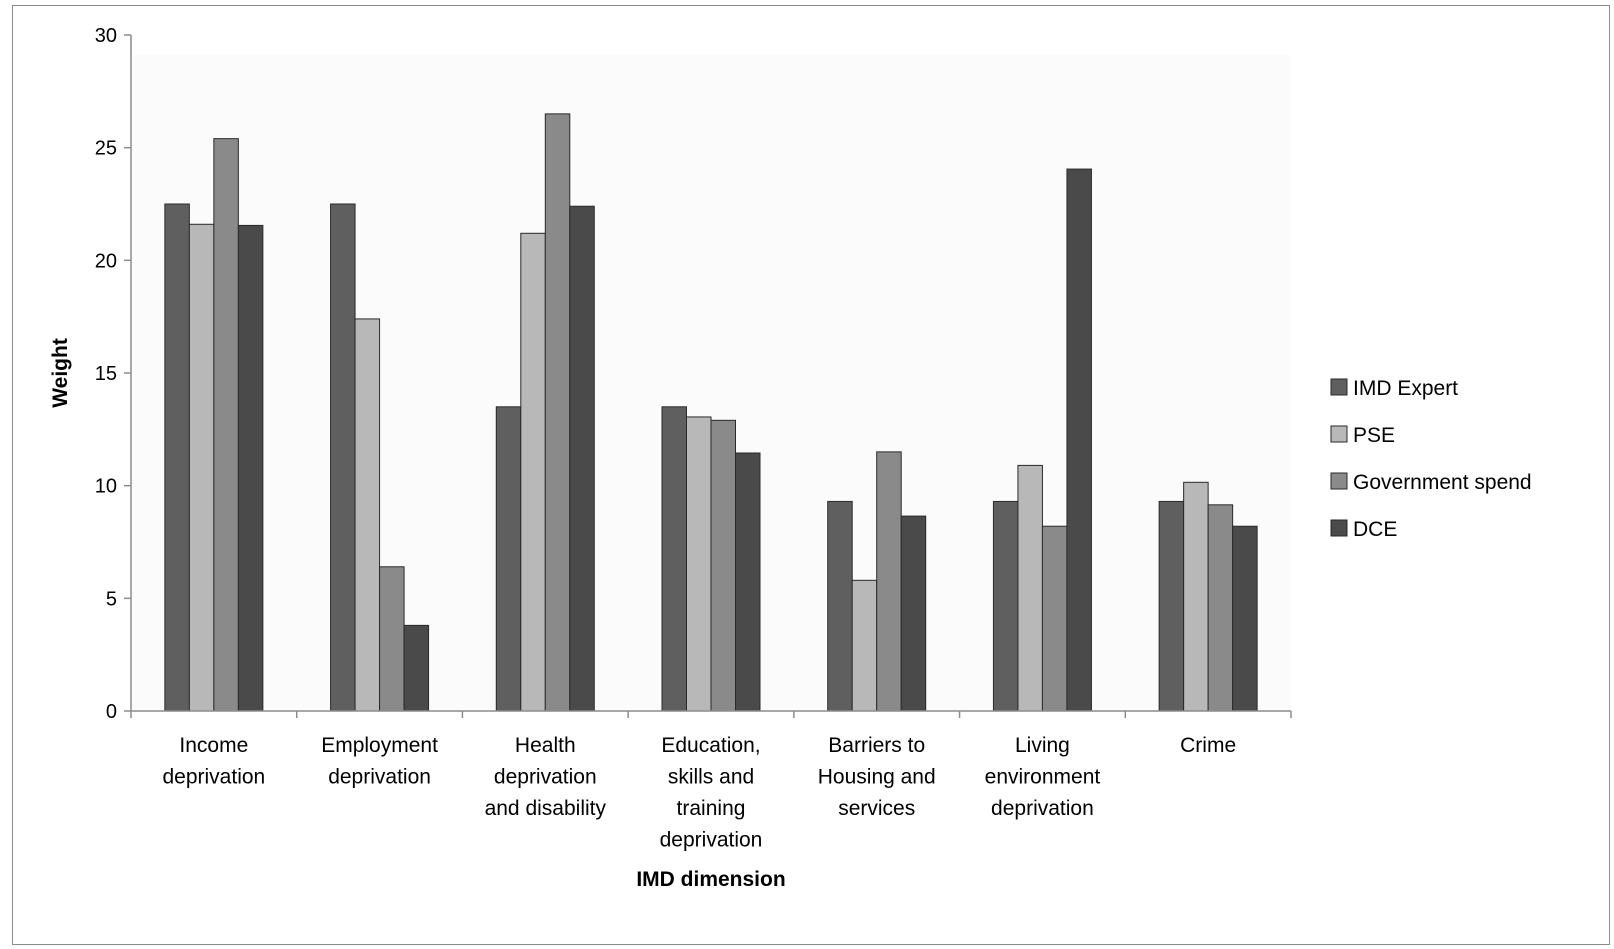 The image size is (1614, 949). I want to click on y-tick-label: 25, so click(106, 149).